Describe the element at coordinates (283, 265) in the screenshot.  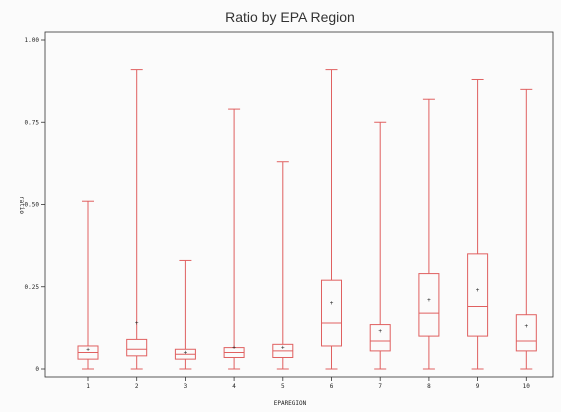
I see `box-region-5: +` at that location.